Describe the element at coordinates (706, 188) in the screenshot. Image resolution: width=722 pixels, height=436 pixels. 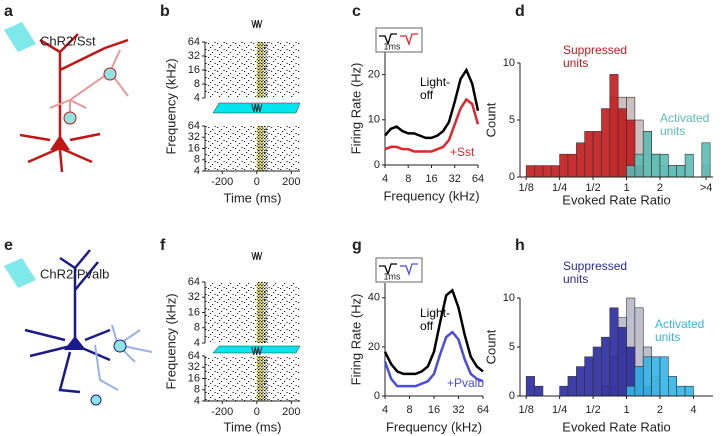
I see `x-tick-label: >4` at that location.